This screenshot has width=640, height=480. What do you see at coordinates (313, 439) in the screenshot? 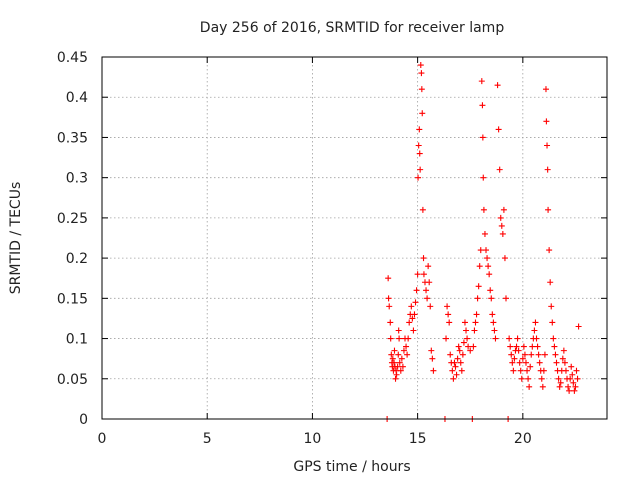
I see `x-tick-label: 10` at bounding box center [313, 439].